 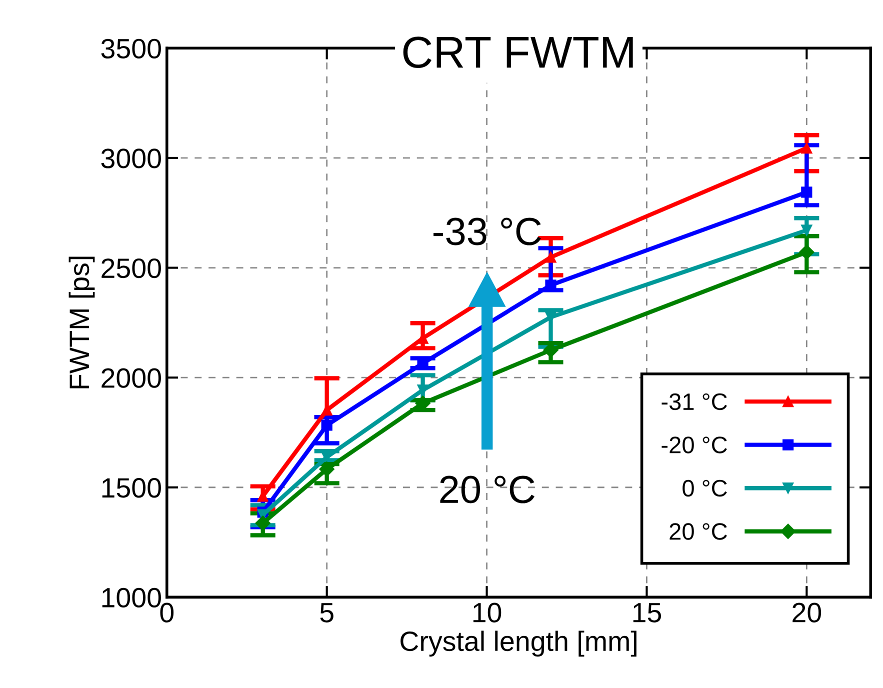 What do you see at coordinates (487, 490) in the screenshot?
I see `annotation: 20 °C` at bounding box center [487, 490].